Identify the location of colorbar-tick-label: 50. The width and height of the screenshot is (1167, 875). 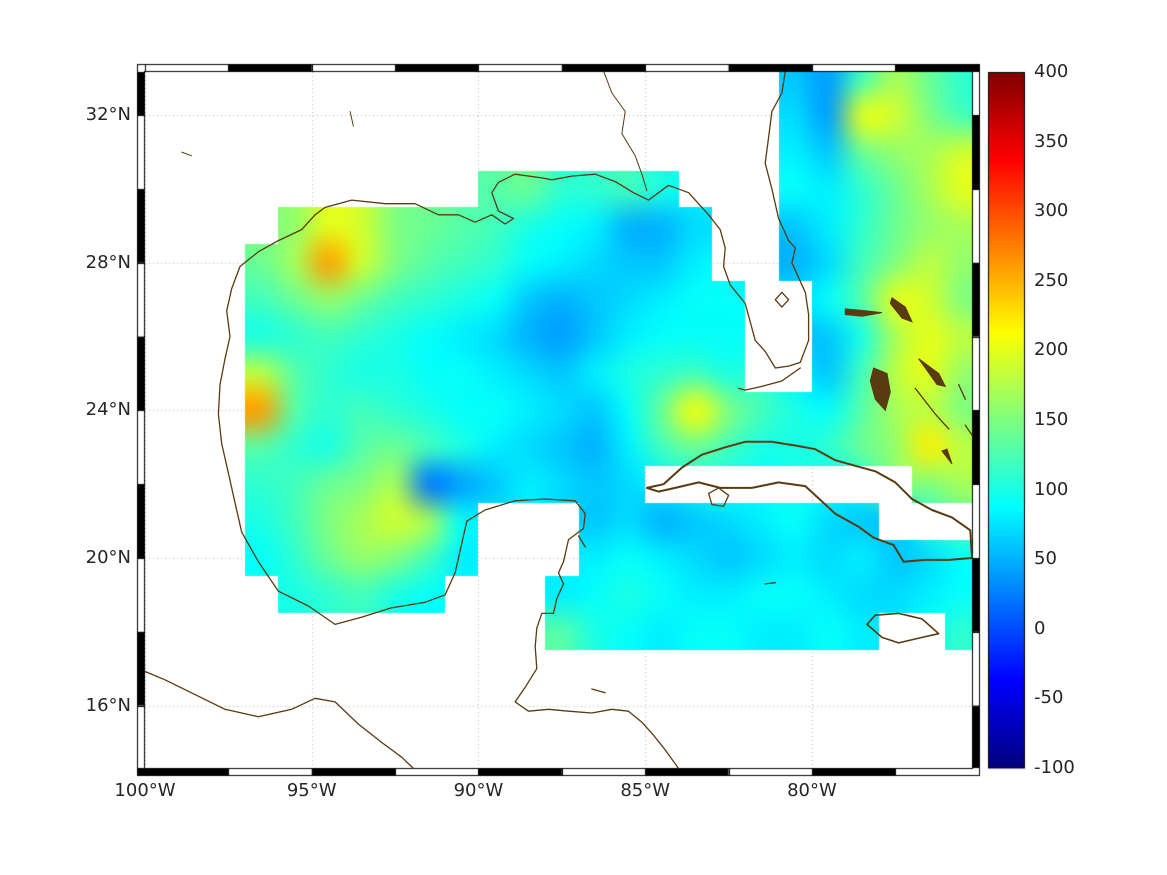
(1045, 559).